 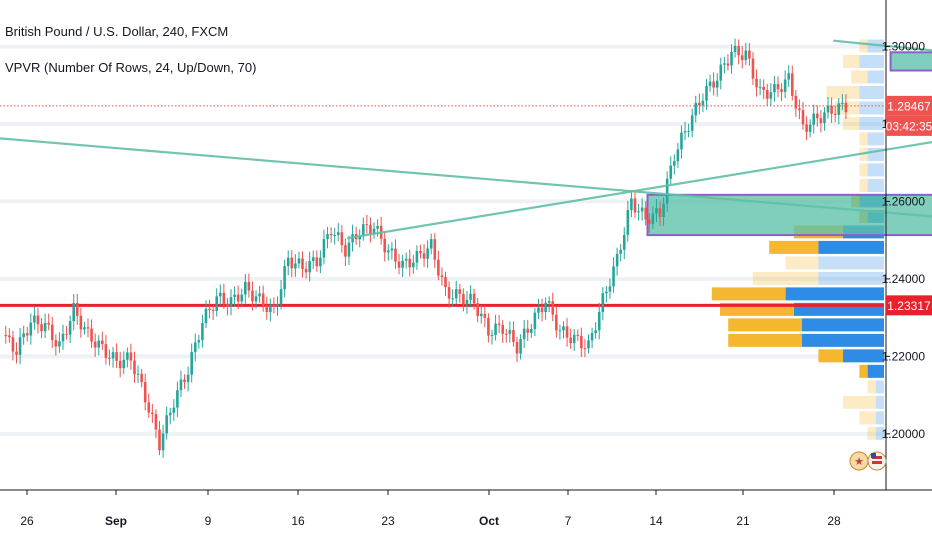 What do you see at coordinates (877, 461) in the screenshot?
I see `flag-badge-icon` at bounding box center [877, 461].